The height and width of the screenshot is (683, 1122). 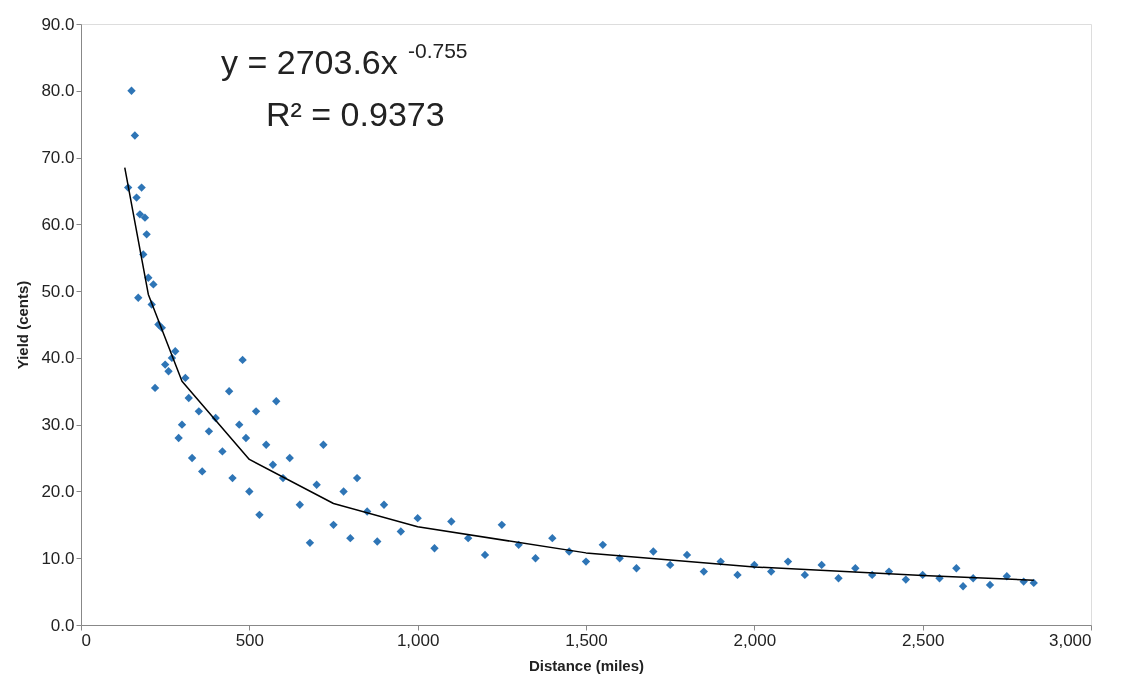 I want to click on x-axis-title: Distance (miles), so click(x=586, y=665).